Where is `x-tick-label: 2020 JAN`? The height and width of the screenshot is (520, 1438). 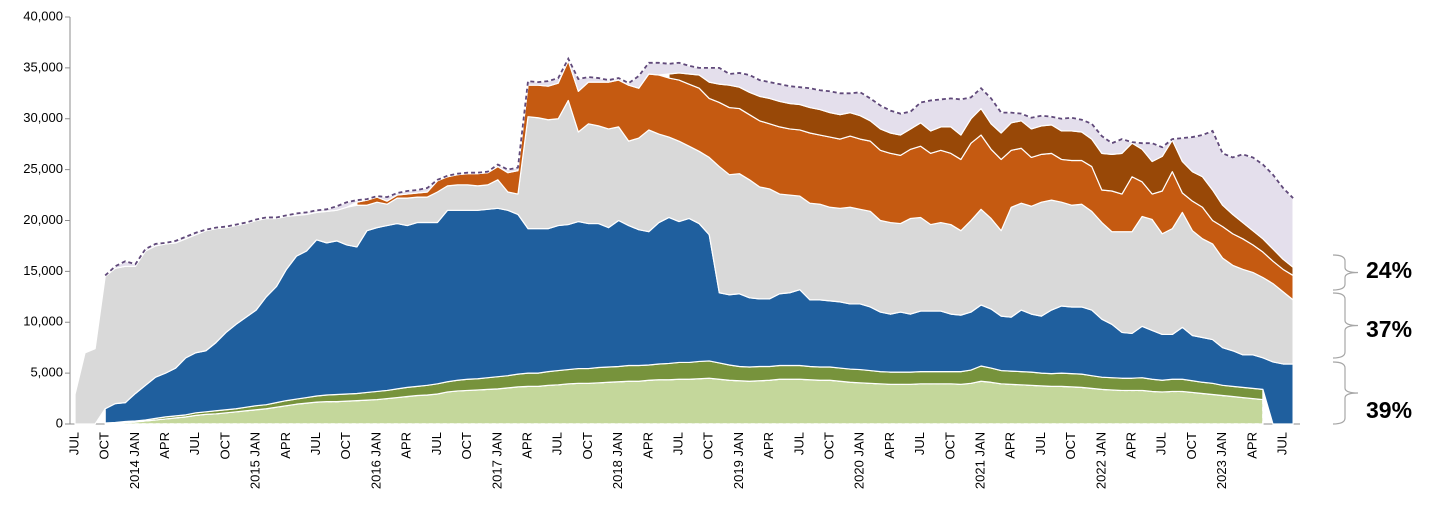
x-tick-label: 2020 JAN is located at coordinates (859, 460).